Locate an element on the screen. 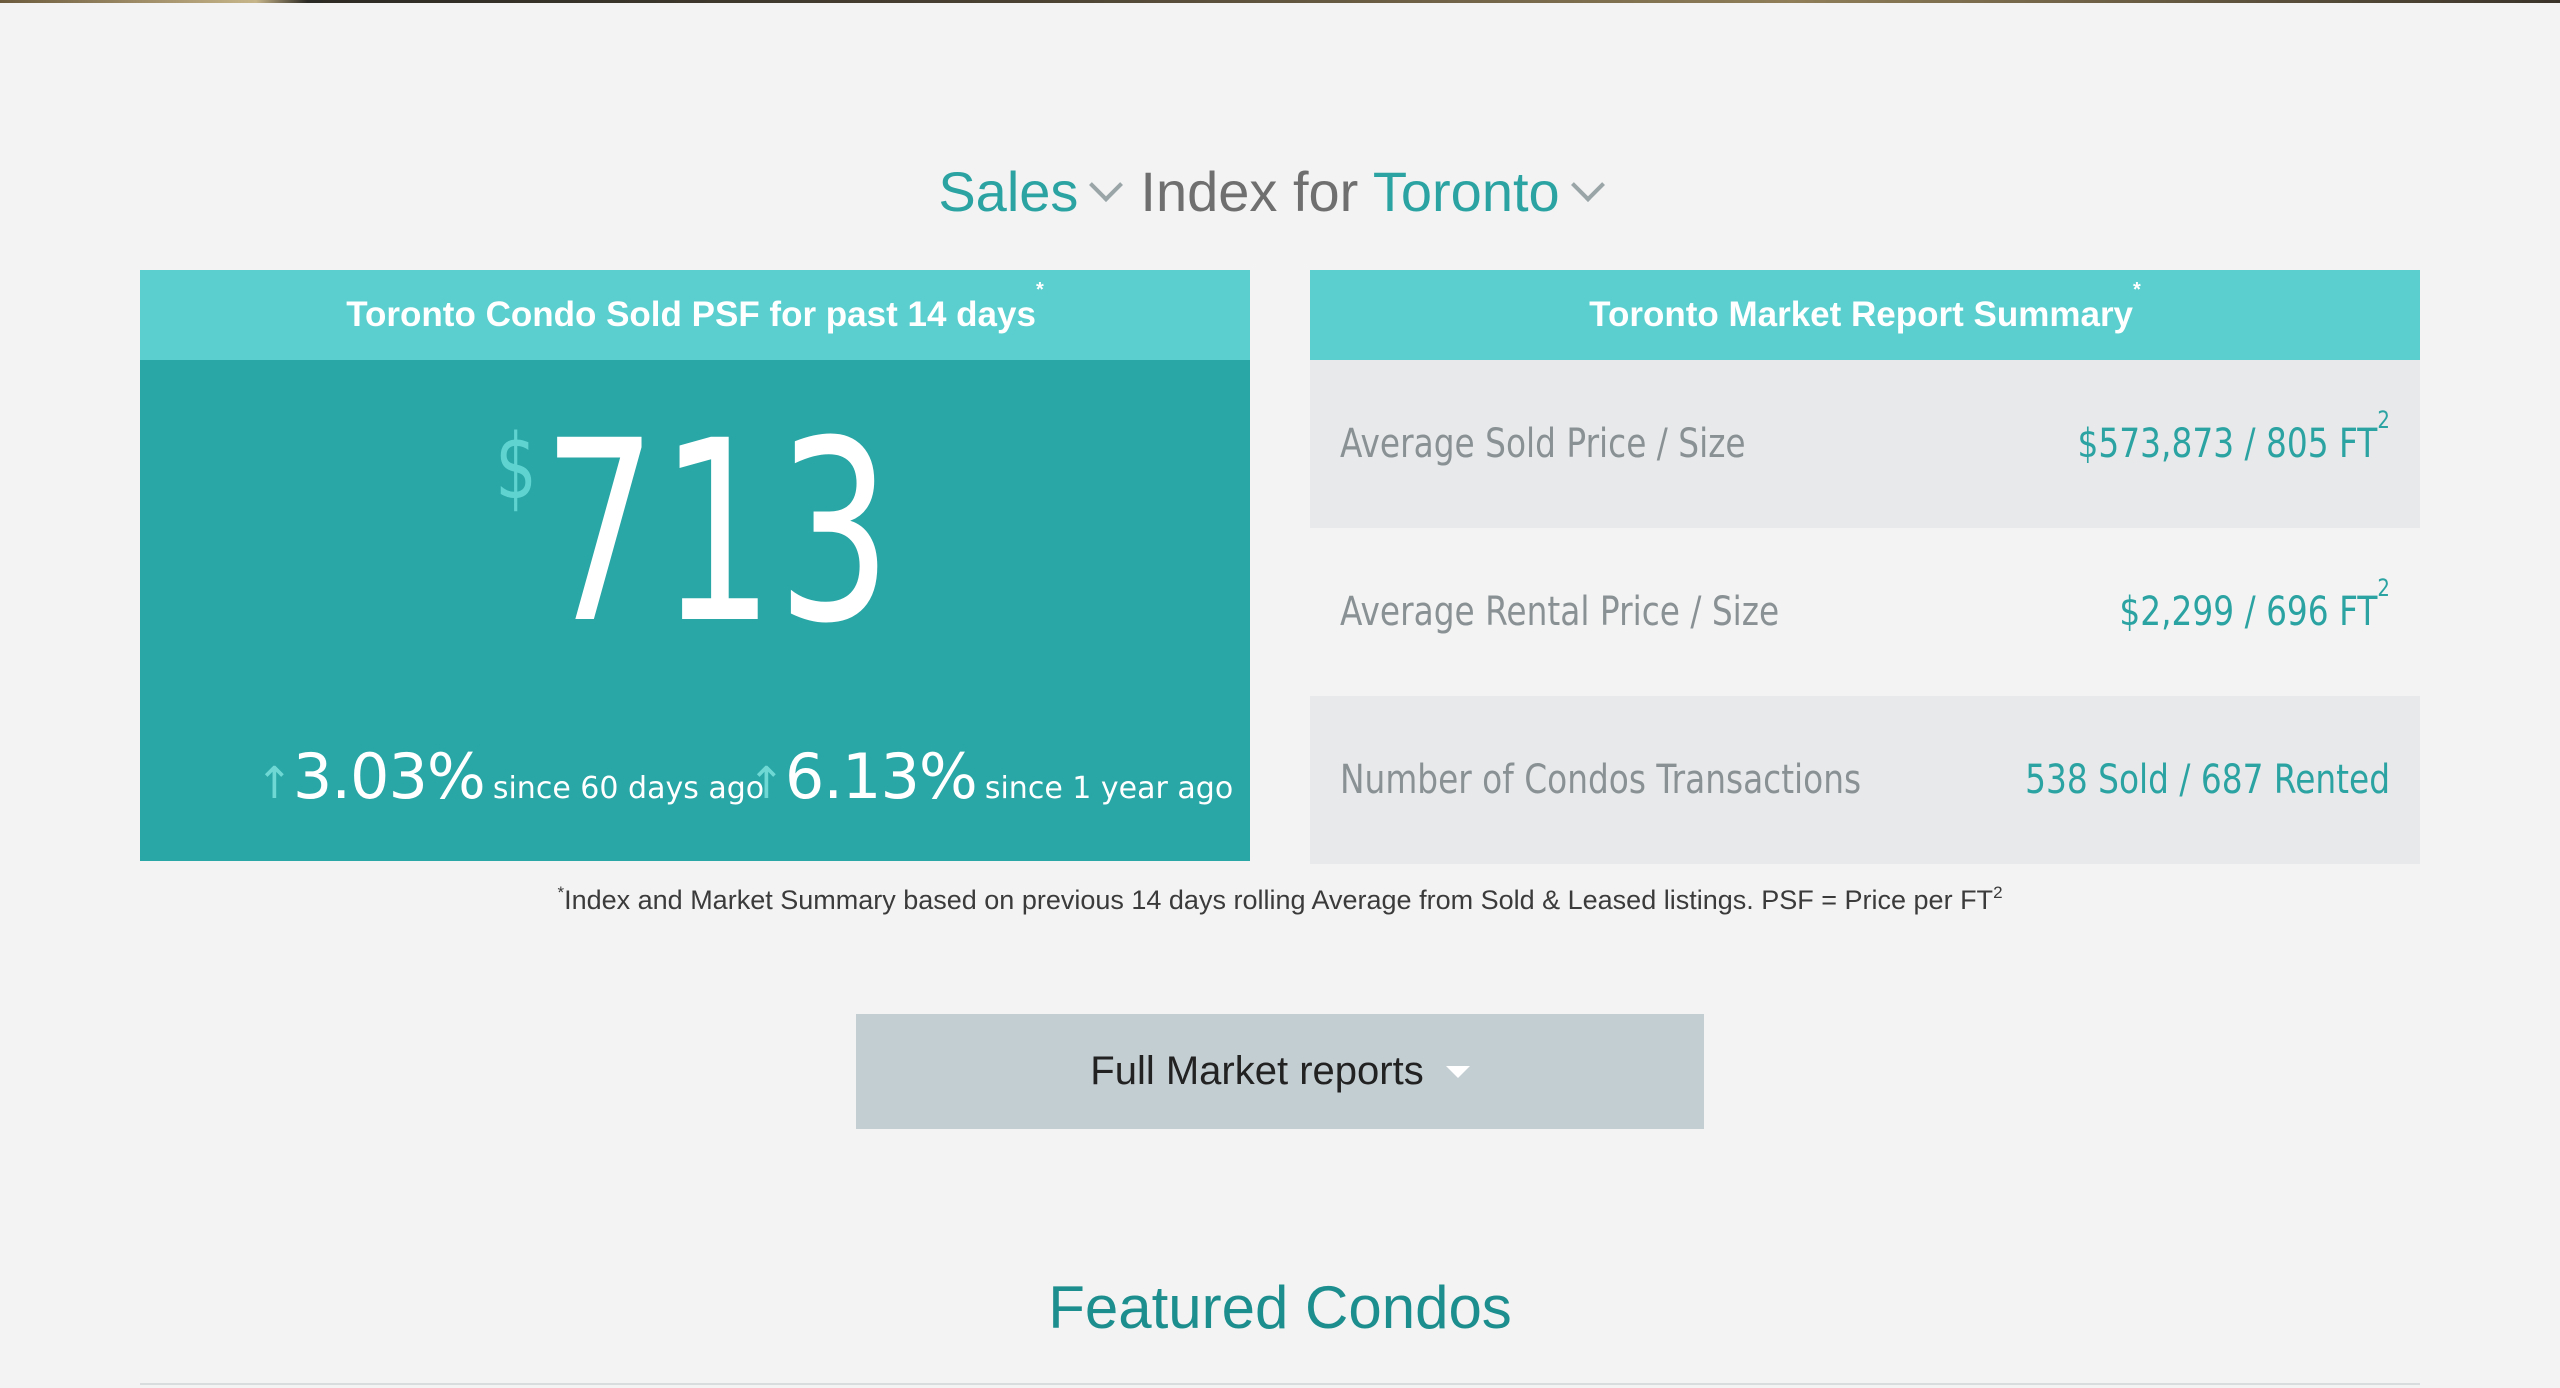 The width and height of the screenshot is (2560, 1388). market-button-label: Full Market reports is located at coordinates (1257, 1071).